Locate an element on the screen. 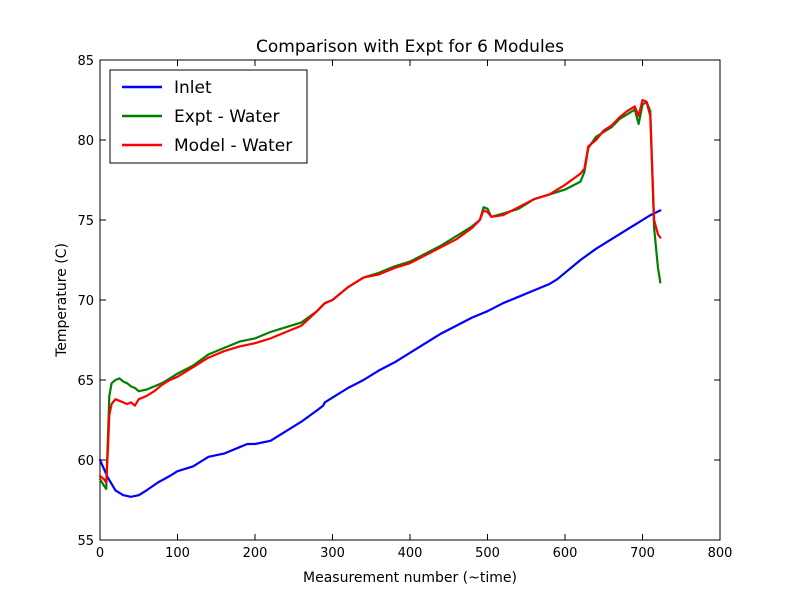 The image size is (800, 600). legend-label: Expt - Water is located at coordinates (226, 117).